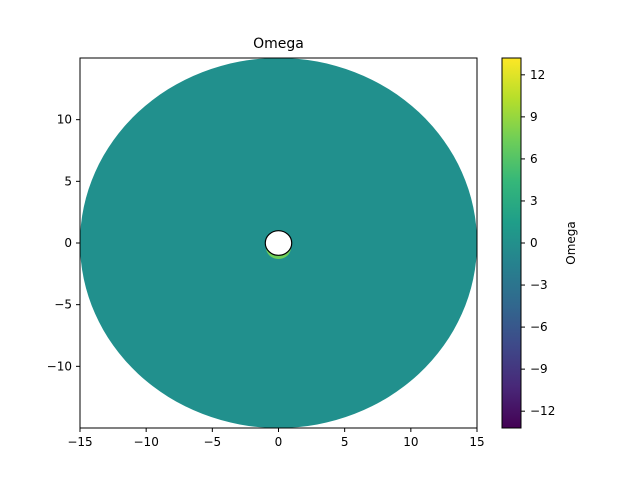  Describe the element at coordinates (571, 243) in the screenshot. I see `colorbar-label: Omega` at that location.